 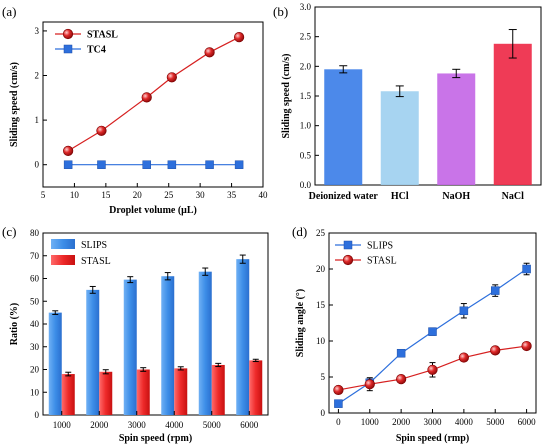 What do you see at coordinates (35, 301) in the screenshot?
I see `y-tick-label: 50` at bounding box center [35, 301].